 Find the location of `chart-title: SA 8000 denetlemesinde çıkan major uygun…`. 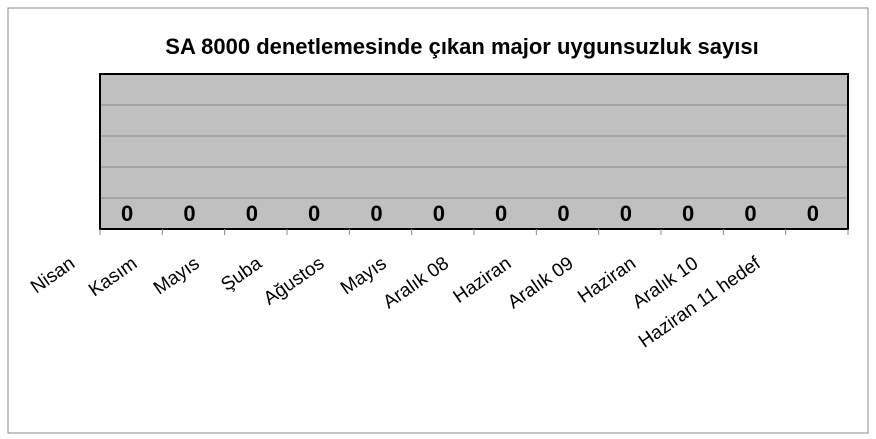

chart-title: SA 8000 denetlemesinde çıkan major uygun… is located at coordinates (461, 46).